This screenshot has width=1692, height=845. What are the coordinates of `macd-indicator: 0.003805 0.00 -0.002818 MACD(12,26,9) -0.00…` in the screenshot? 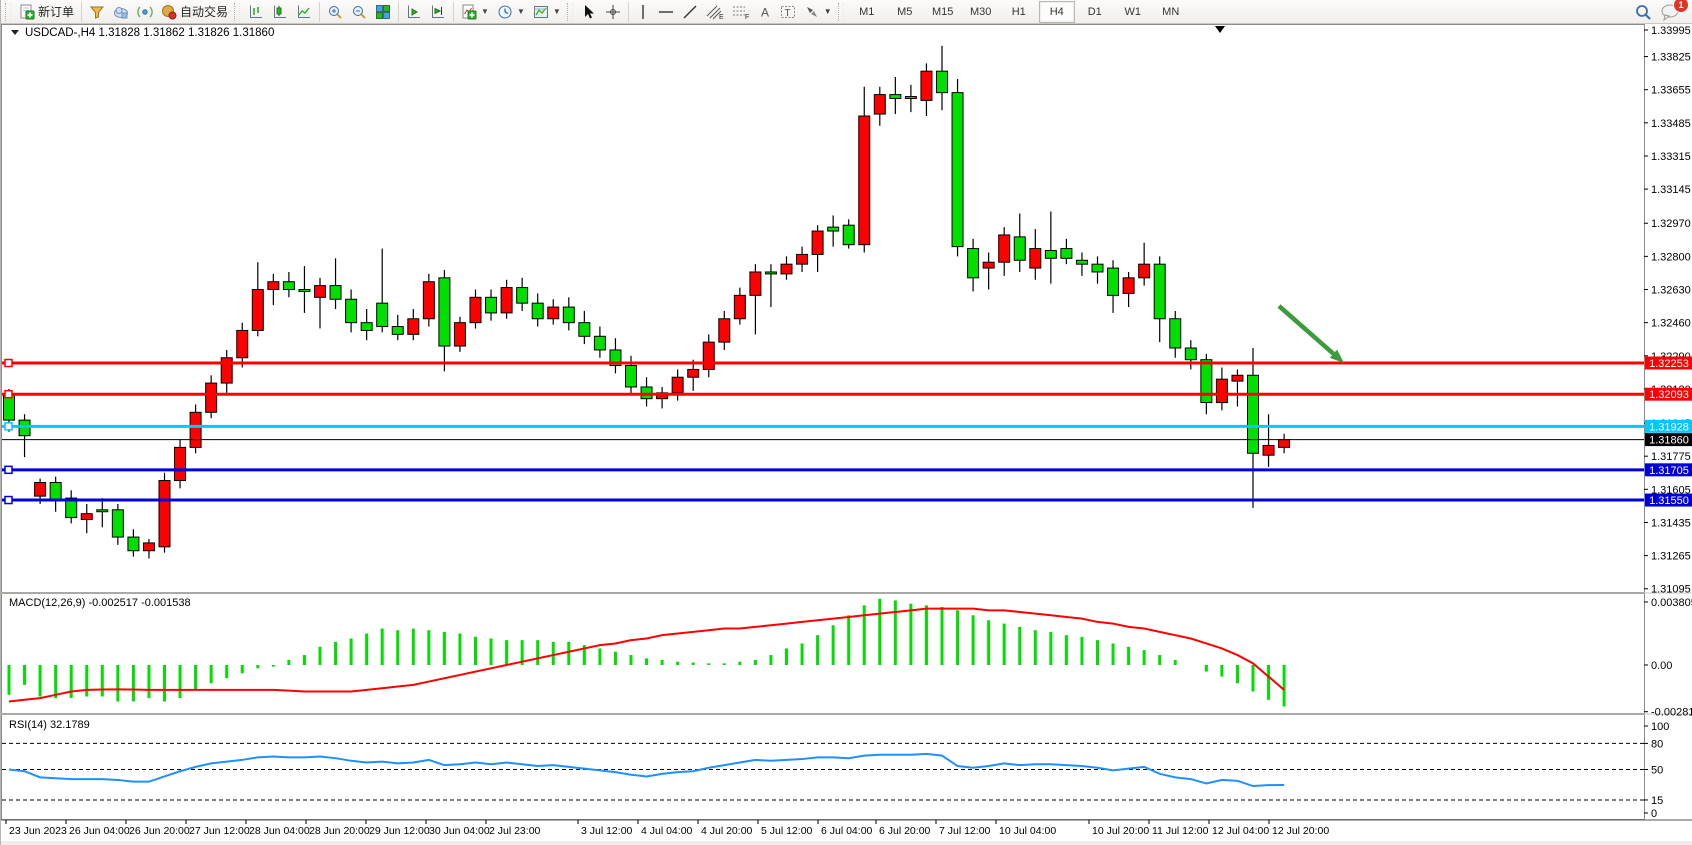 It's located at (849, 658).